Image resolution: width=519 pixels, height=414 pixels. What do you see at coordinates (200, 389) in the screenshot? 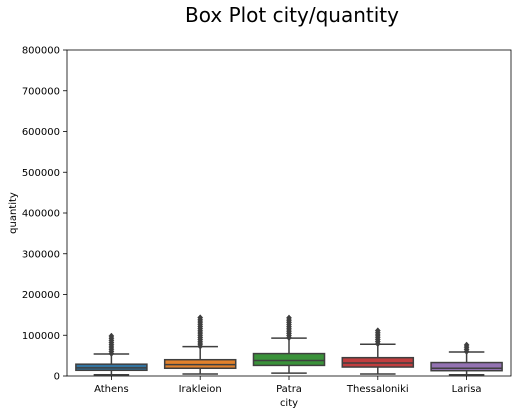
I see `x-tick-label: Irakleion` at bounding box center [200, 389].